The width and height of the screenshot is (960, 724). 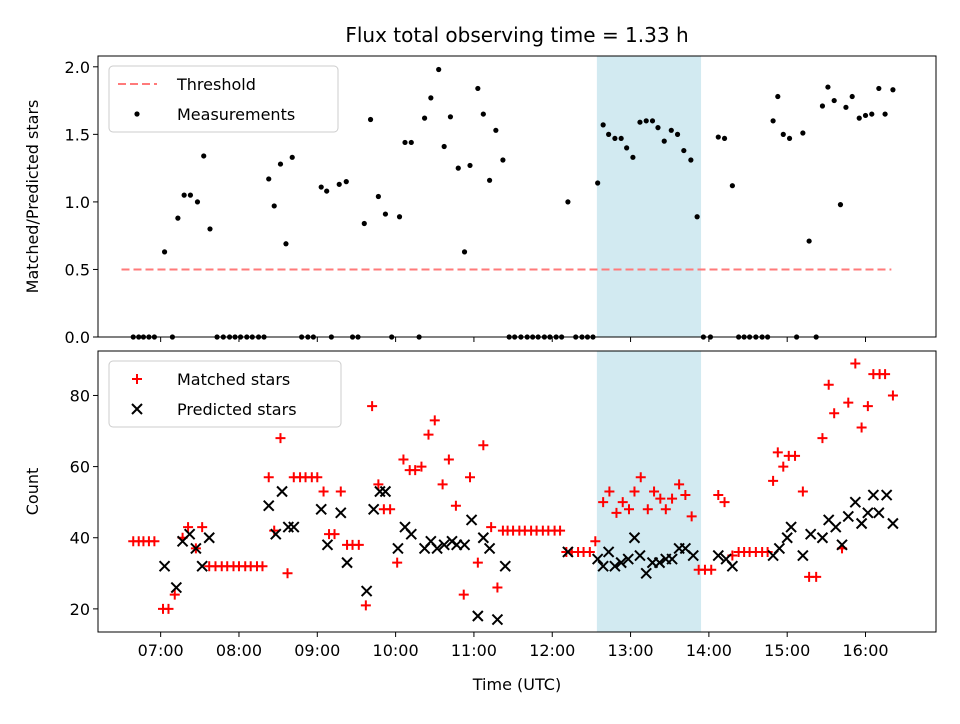 I want to click on x-tick-label: 15:00, so click(x=787, y=650).